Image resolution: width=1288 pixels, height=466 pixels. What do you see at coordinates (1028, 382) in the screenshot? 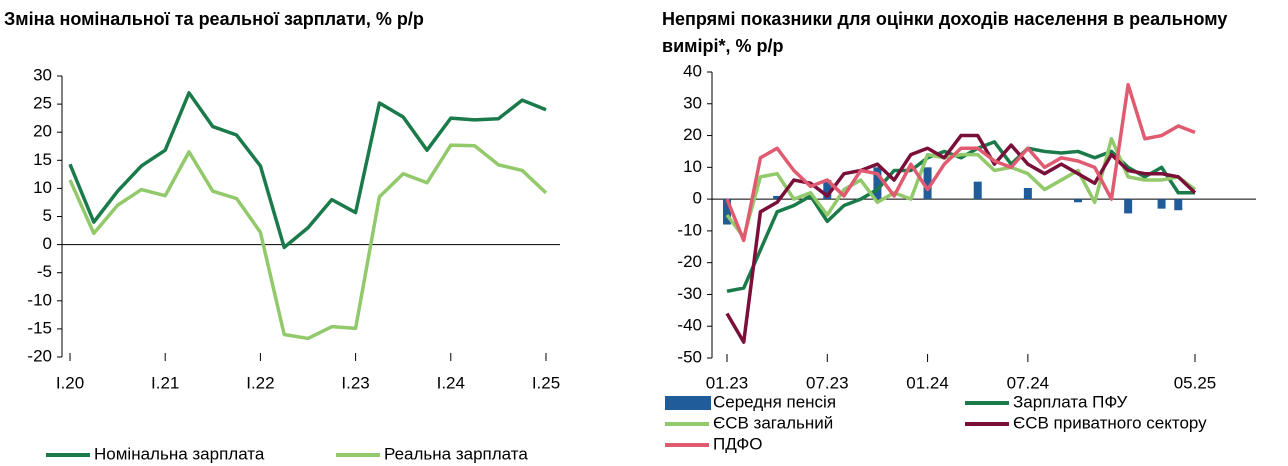
I see `x-tick-label: 07.24` at bounding box center [1028, 382].